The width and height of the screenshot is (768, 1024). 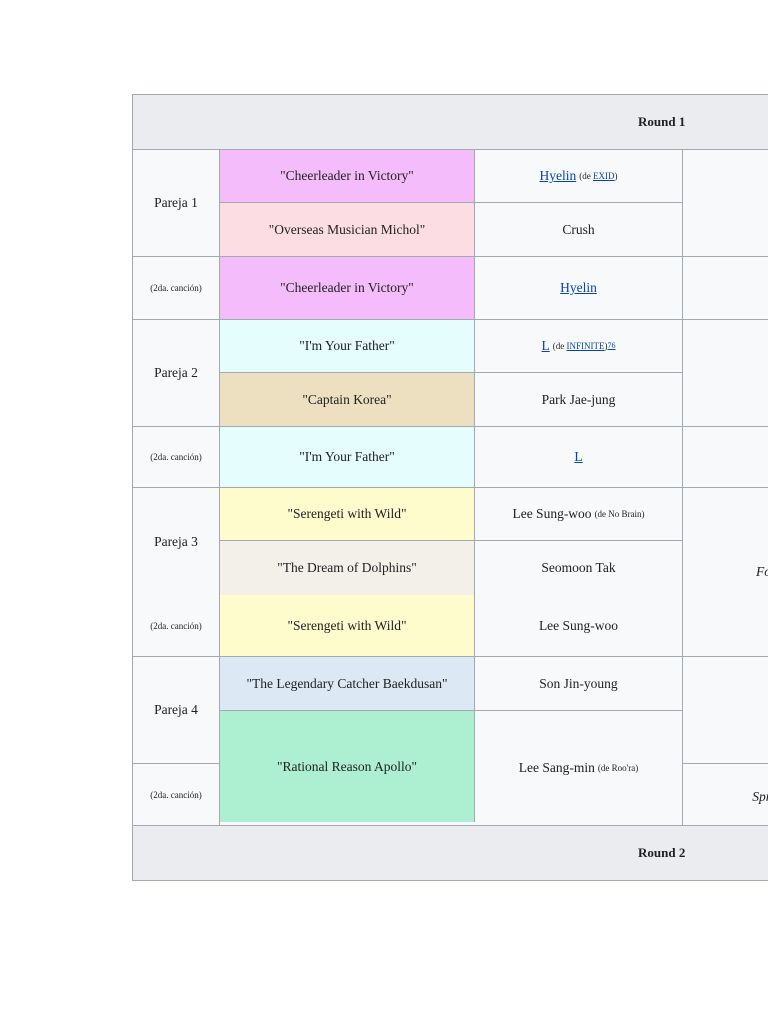 I want to click on pair-2-singer-a: L (de INFINITE) 76, so click(x=579, y=345).